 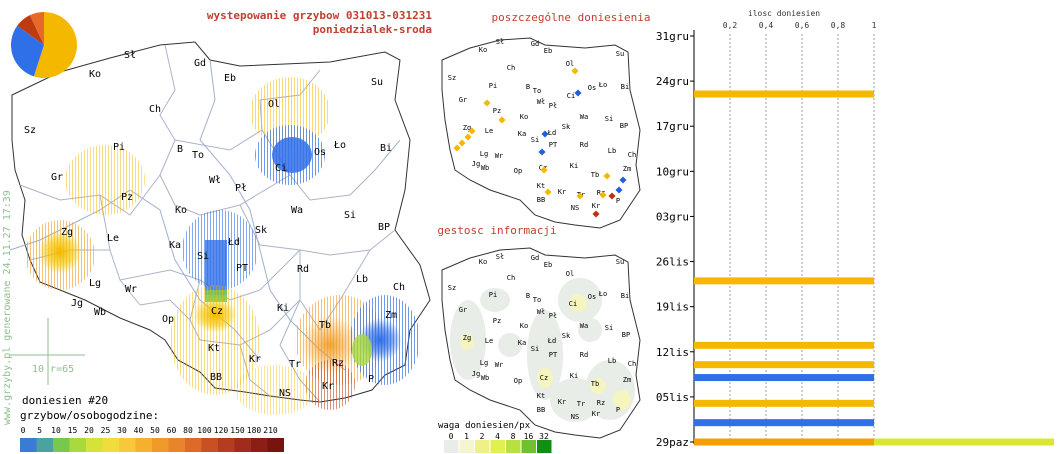 What do you see at coordinates (672, 216) in the screenshot?
I see `timeline-y-tick: 03gru` at bounding box center [672, 216].